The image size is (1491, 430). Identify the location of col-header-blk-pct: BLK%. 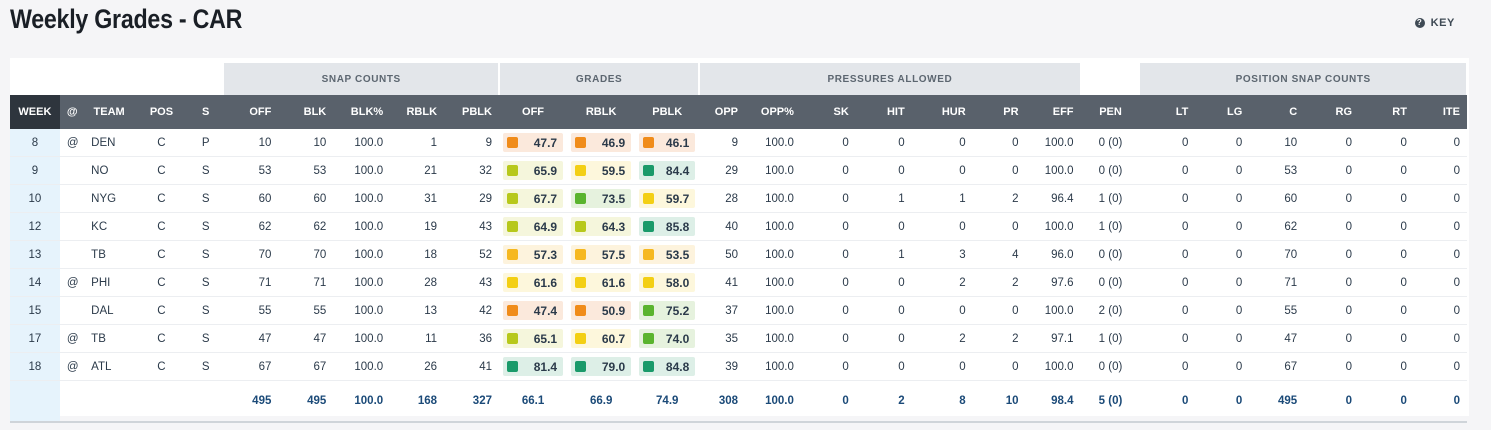
(362, 112).